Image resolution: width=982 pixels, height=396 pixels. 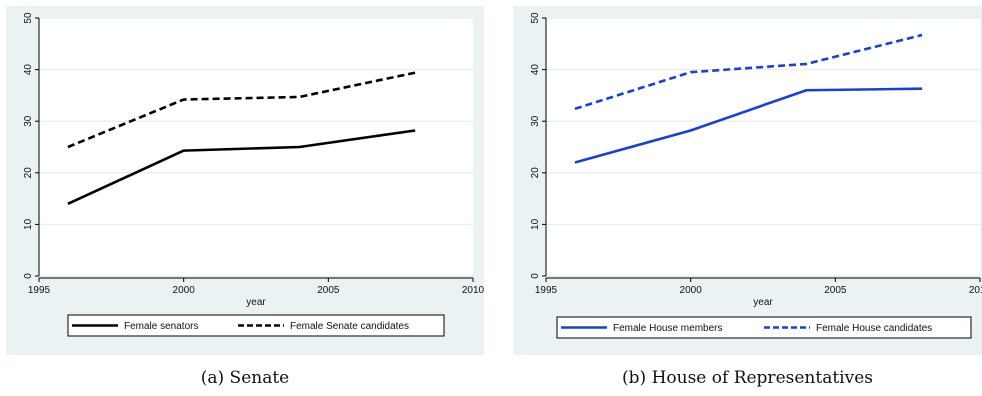 I want to click on legend-label-1: Female House members, so click(x=667, y=328).